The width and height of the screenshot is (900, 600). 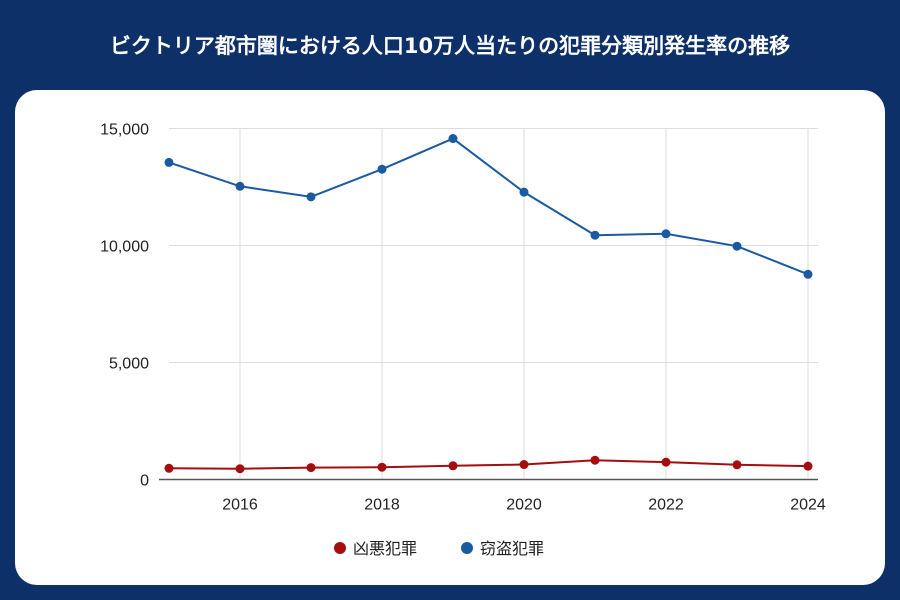 I want to click on x-tick-label: 2018, so click(x=382, y=505).